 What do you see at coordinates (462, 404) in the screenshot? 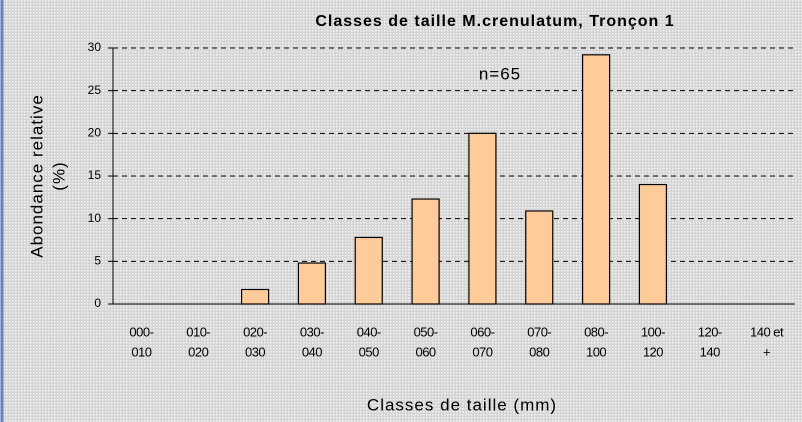
I see `x-axis-label: Classes de taille (mm)` at bounding box center [462, 404].